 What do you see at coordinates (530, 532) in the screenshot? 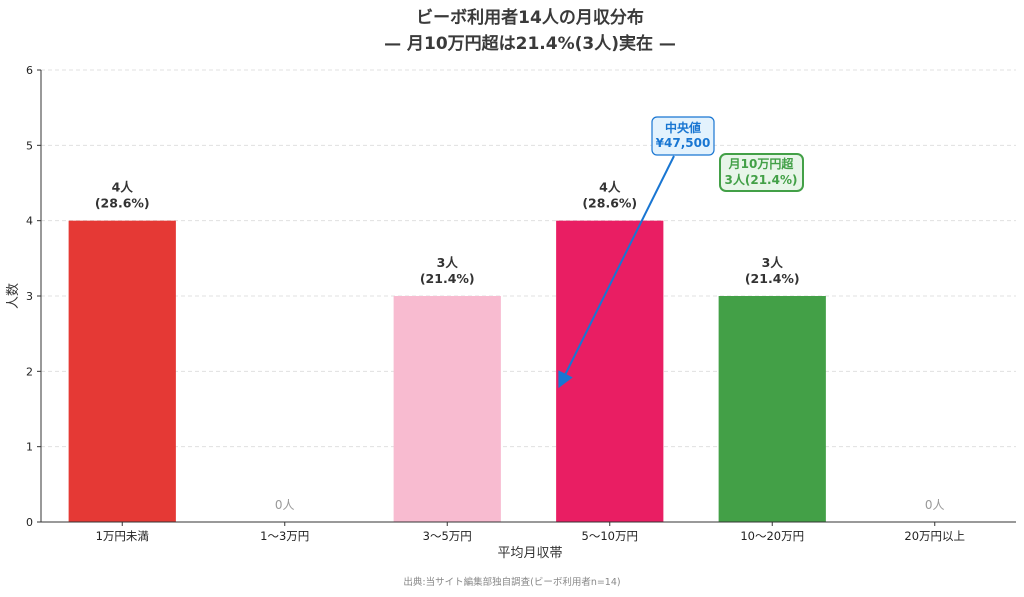
I see `x-axis-categories: 1万円未満 1〜3万円 3〜5万円 5〜10万円 10〜20万円 20万円以上` at bounding box center [530, 532].